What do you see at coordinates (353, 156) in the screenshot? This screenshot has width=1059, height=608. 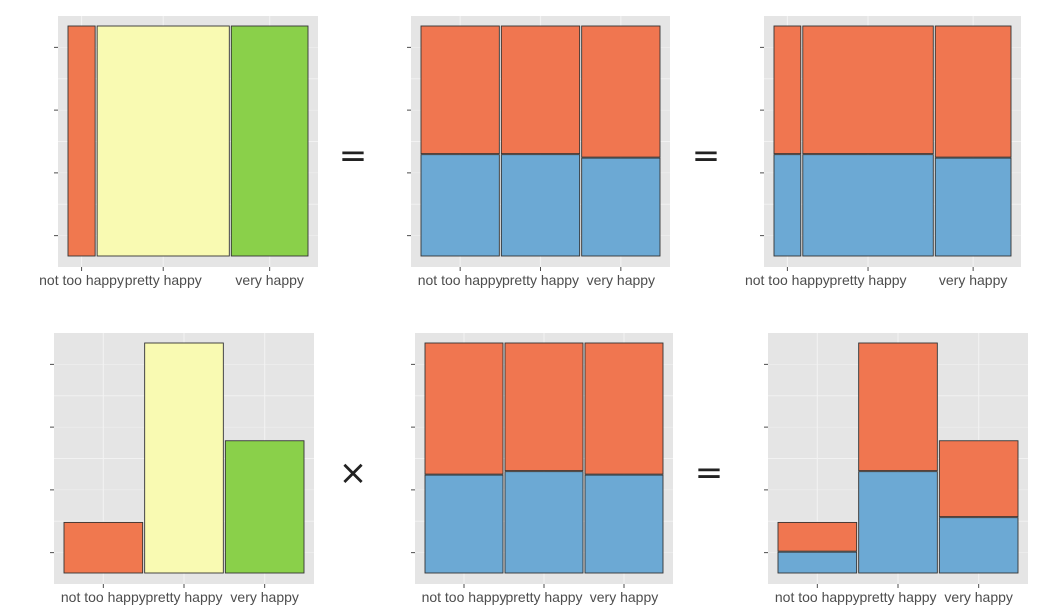 I see `equals-operator-top-left: =` at bounding box center [353, 156].